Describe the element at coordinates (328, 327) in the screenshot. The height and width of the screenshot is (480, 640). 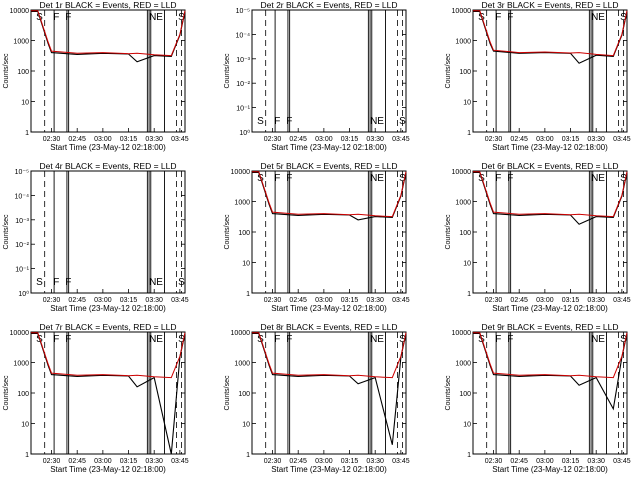
I see `panel-title: Det 8r BLACK = Events, RED = LLD` at that location.